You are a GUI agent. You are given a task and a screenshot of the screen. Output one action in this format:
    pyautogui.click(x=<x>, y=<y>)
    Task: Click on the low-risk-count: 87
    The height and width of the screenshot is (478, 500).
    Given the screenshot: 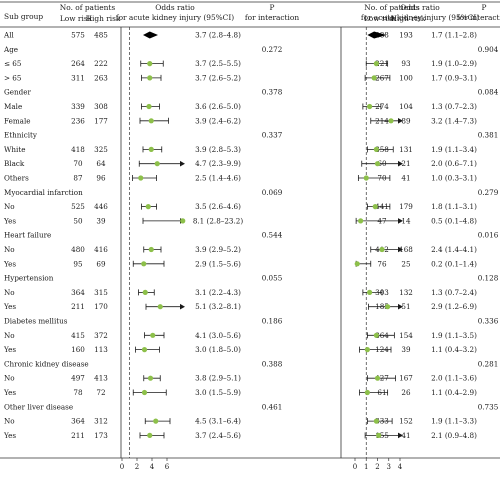 What is the action you would take?
    pyautogui.click(x=78, y=178)
    